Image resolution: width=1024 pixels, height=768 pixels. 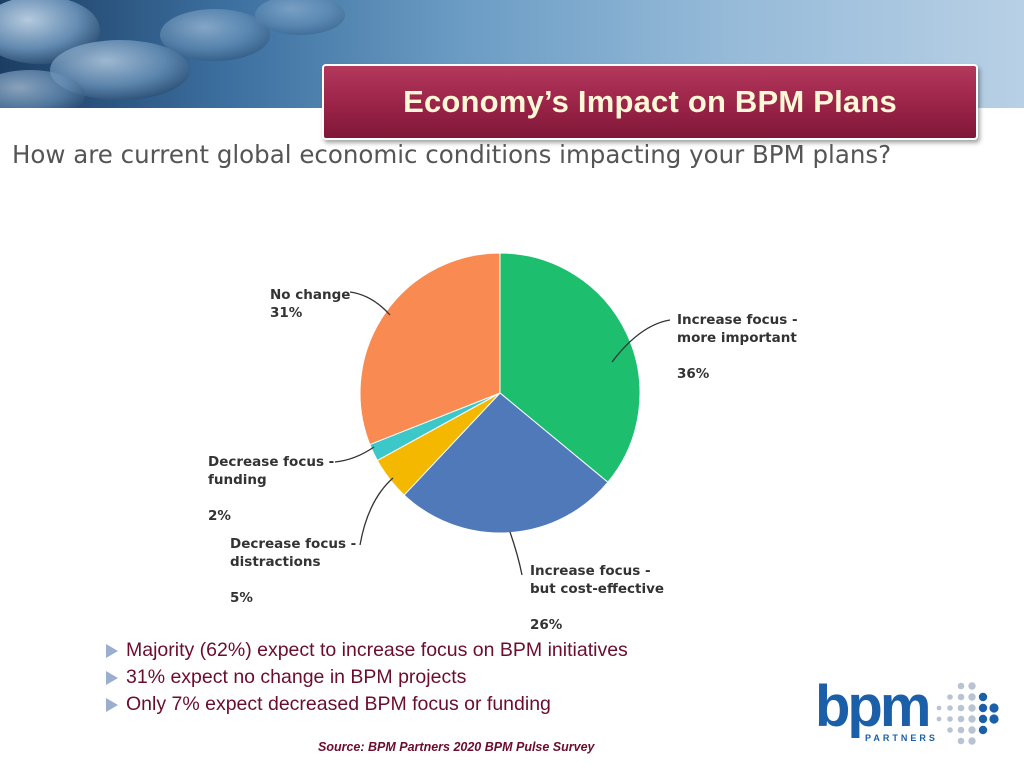 I want to click on slice-label-cost-effective: Increase focus - but cost-effective 26%, so click(x=597, y=598).